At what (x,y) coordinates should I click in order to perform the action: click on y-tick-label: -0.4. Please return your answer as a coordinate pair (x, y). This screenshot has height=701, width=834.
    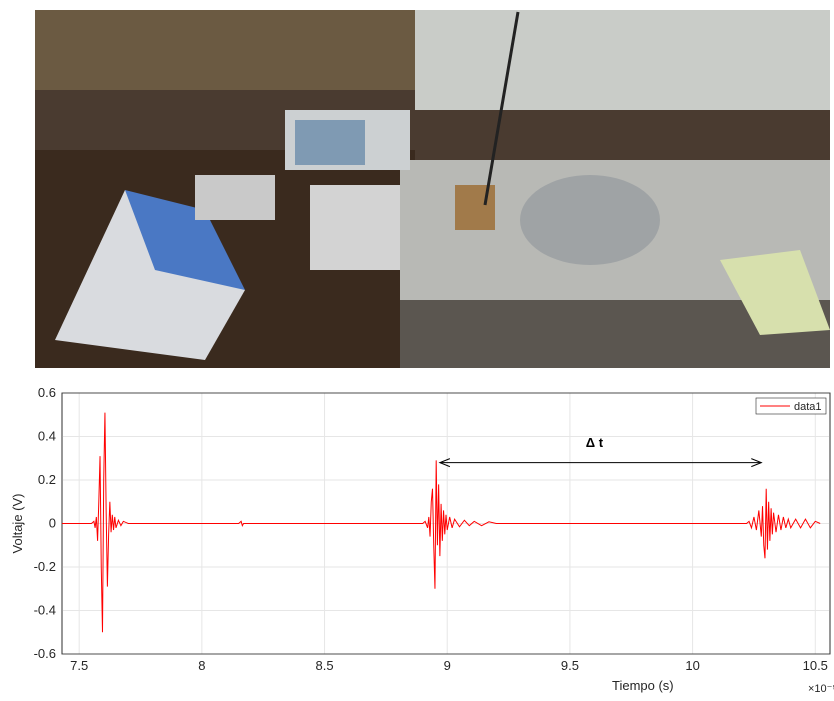
    Looking at the image, I should click on (45, 610).